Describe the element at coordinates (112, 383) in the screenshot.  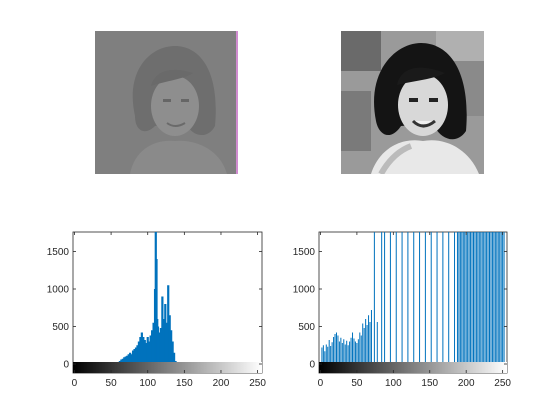
I see `x-tick-label: 50` at that location.